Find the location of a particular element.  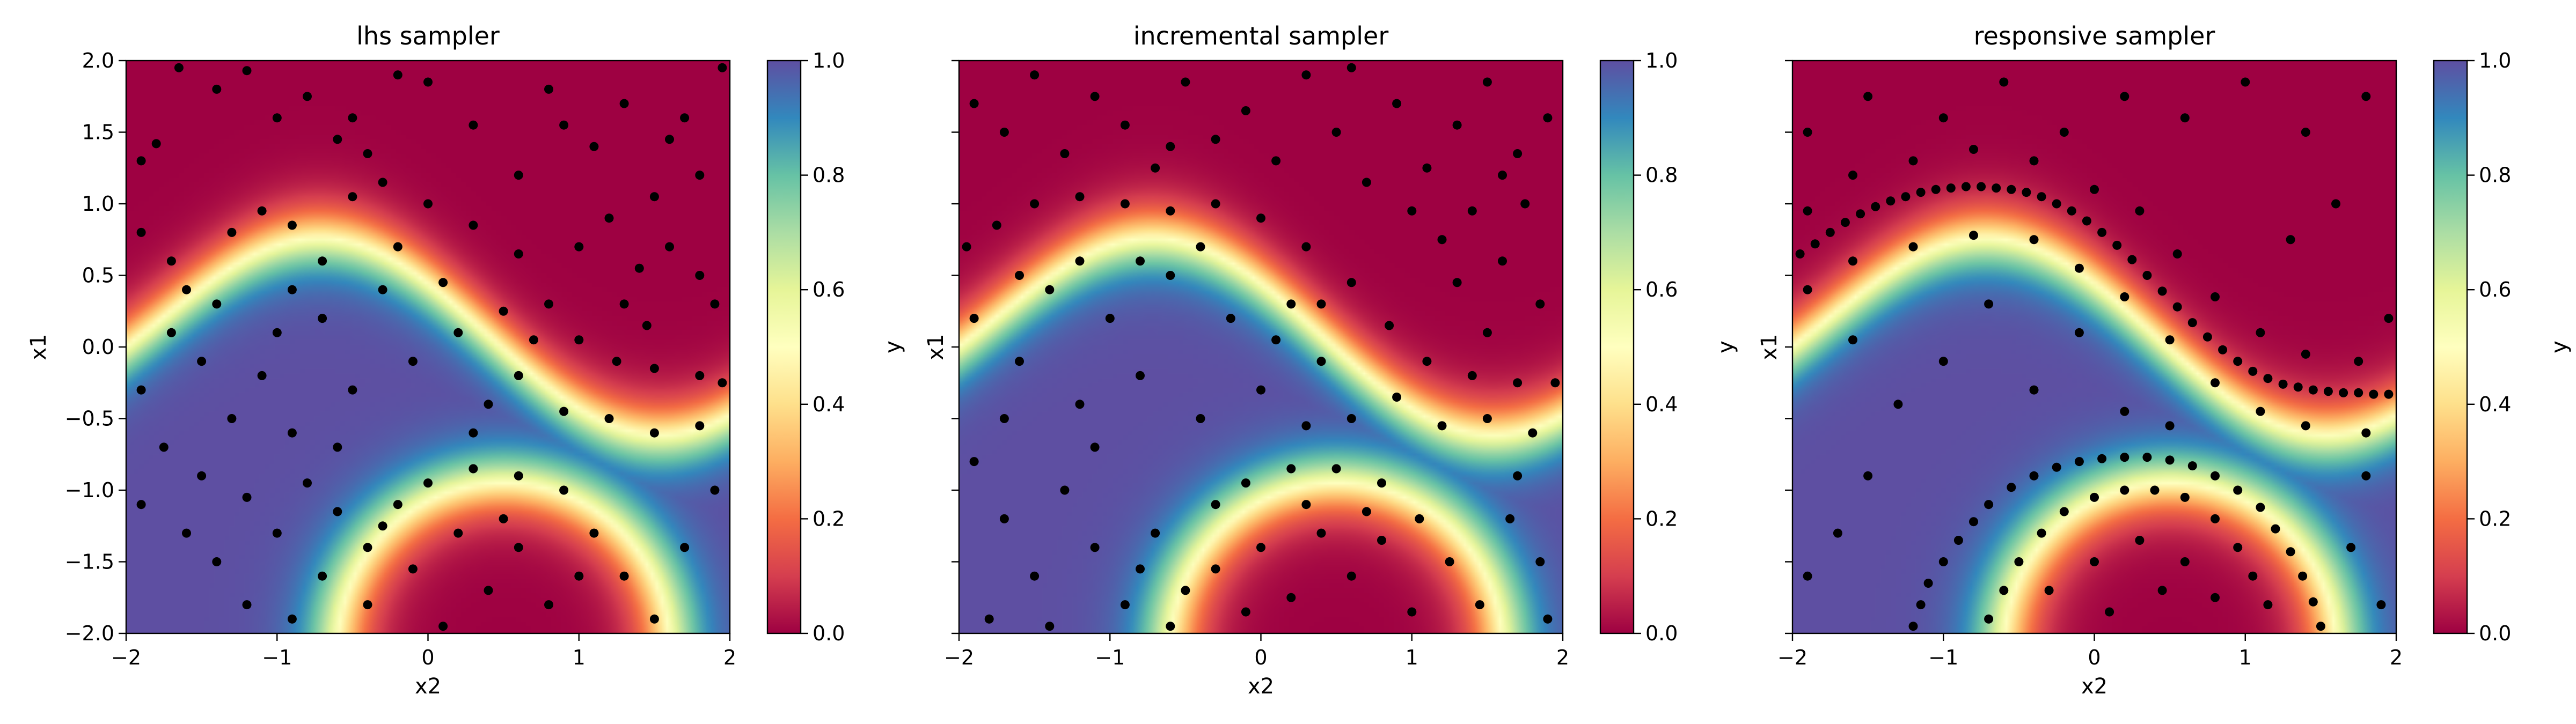

colorbar-label: y is located at coordinates (893, 347).